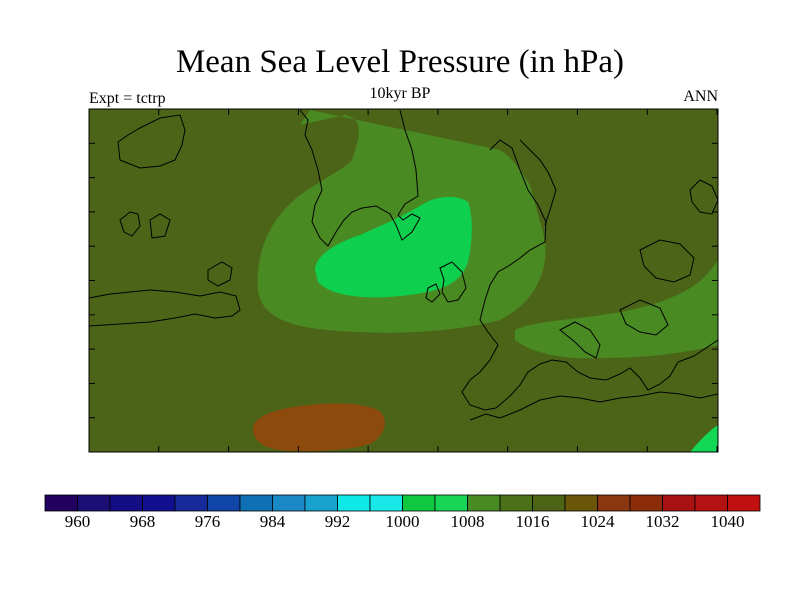 Image resolution: width=800 pixels, height=600 pixels. Describe the element at coordinates (142, 521) in the screenshot. I see `colorbar-tick-label: 968` at that location.